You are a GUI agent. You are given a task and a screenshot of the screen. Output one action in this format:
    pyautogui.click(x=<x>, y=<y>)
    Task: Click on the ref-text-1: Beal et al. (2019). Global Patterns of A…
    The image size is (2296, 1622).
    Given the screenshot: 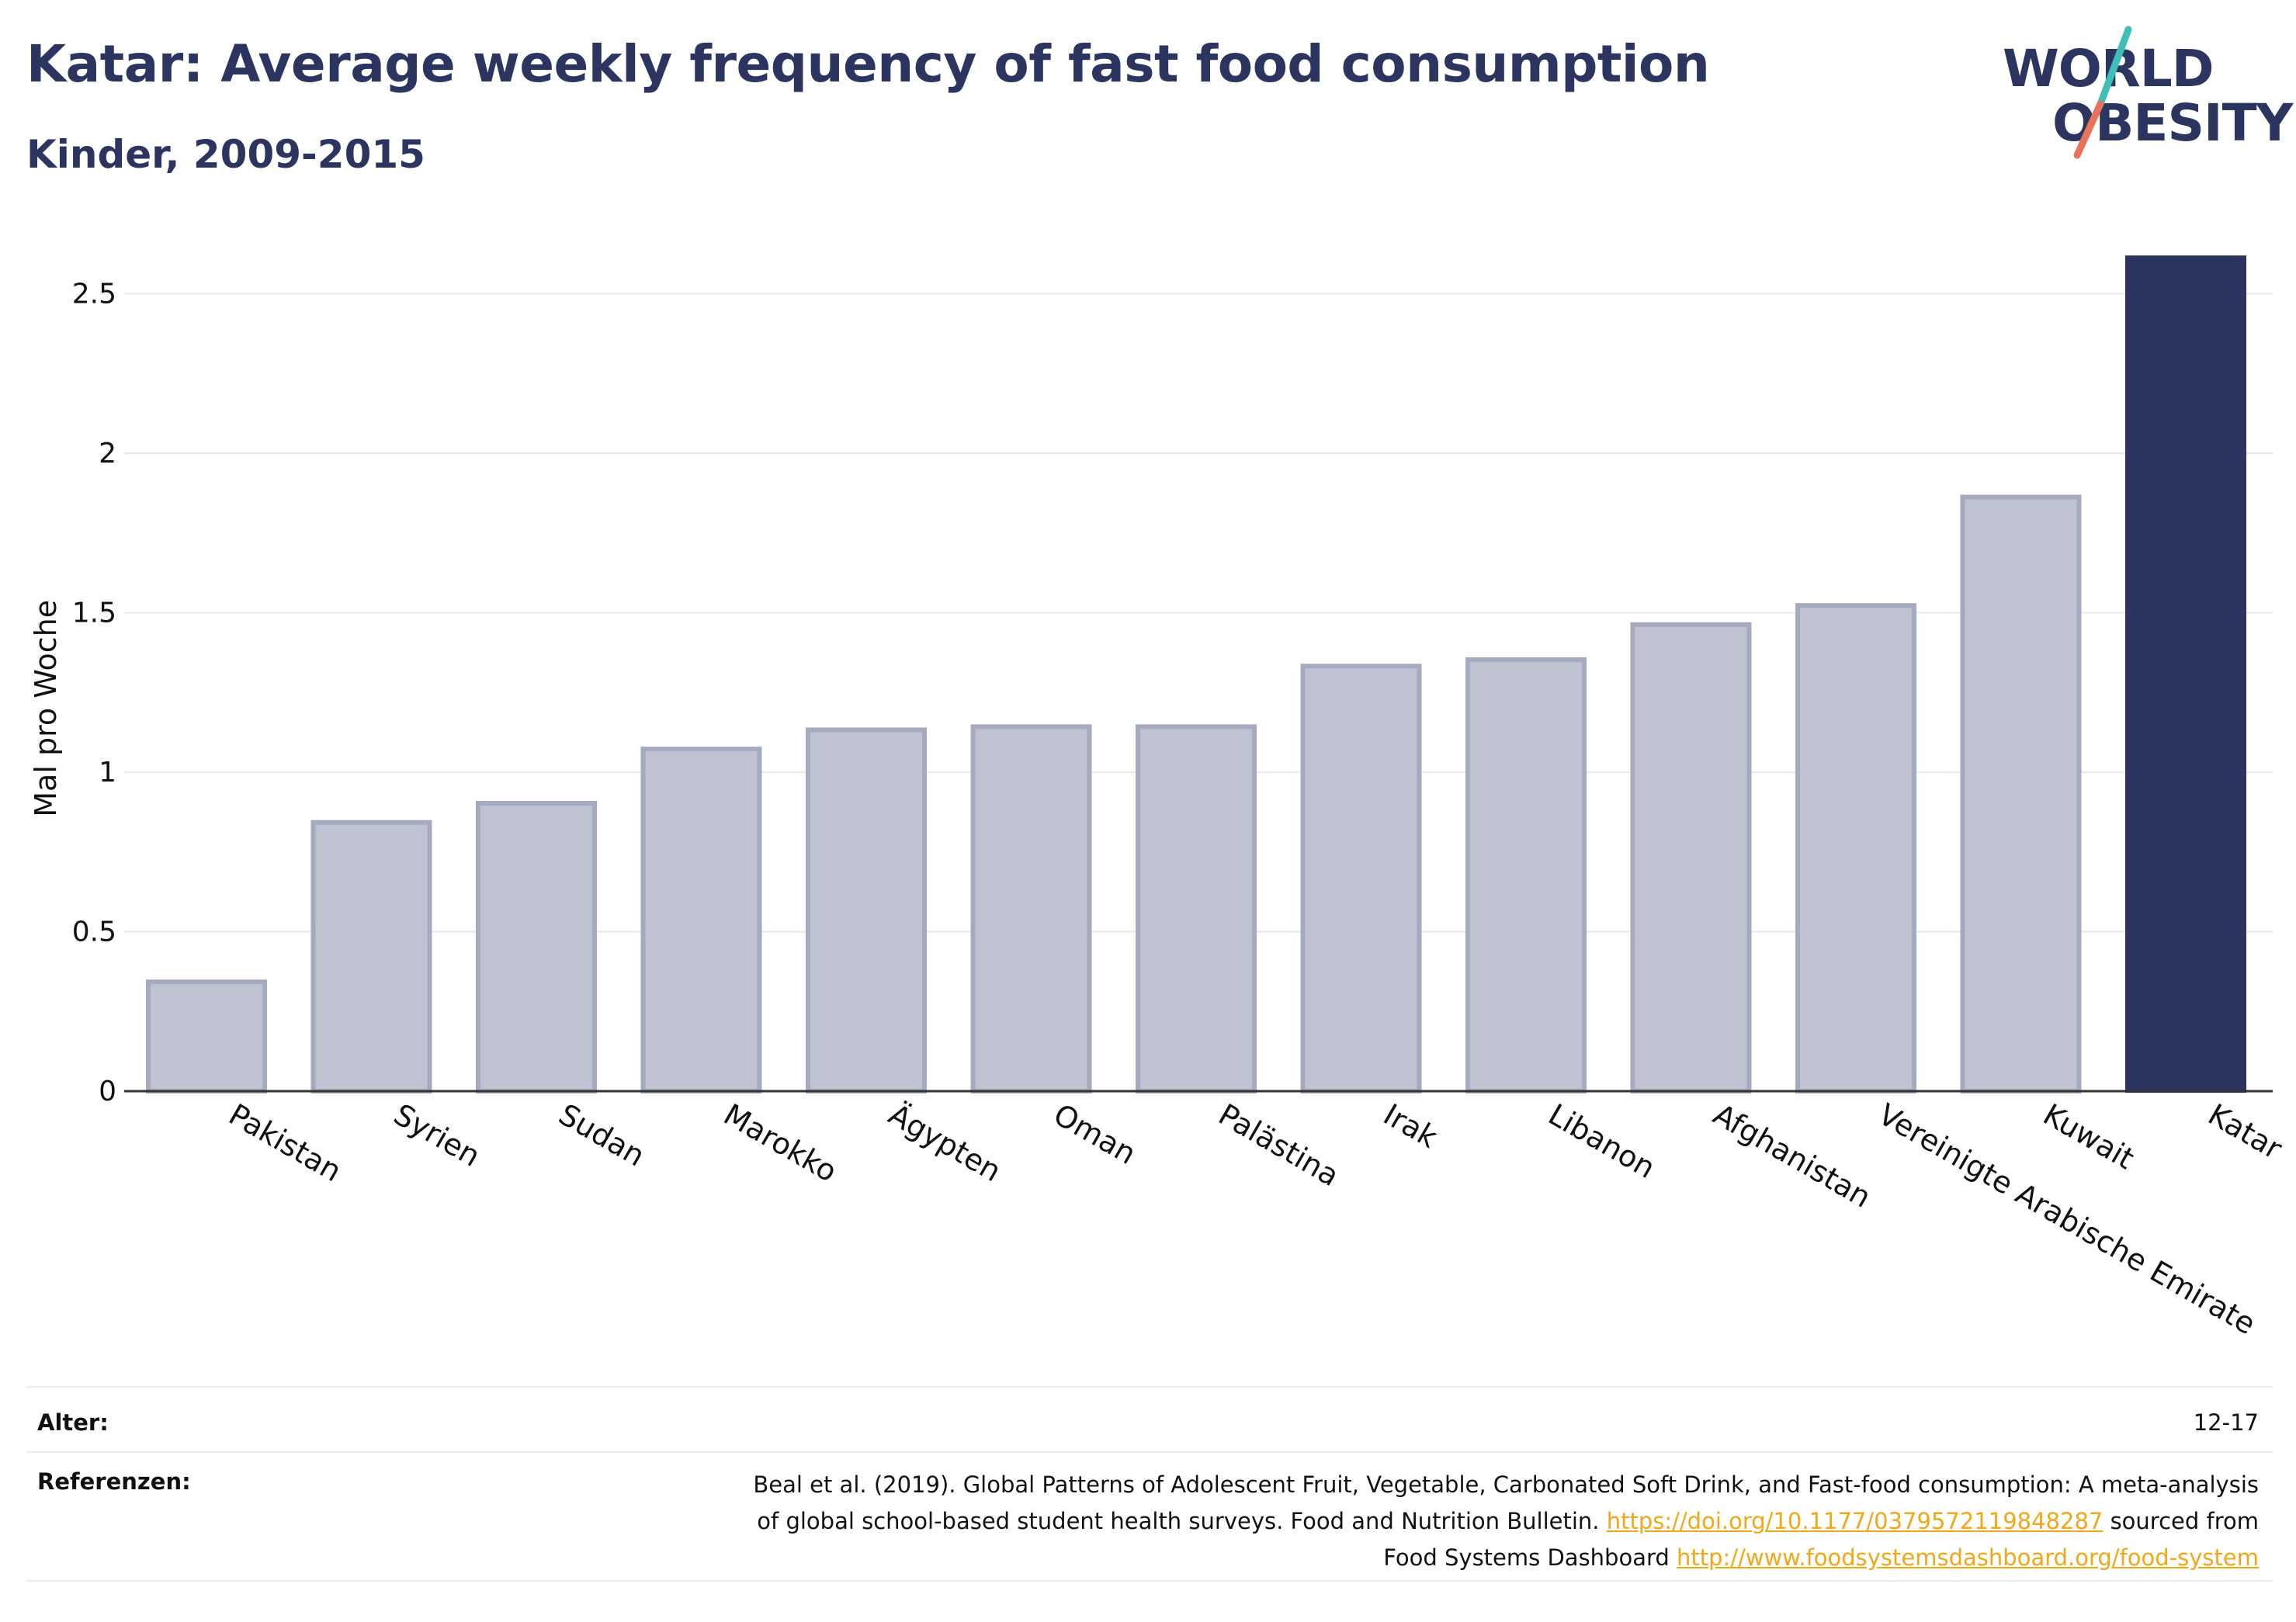 What is the action you would take?
    pyautogui.click(x=1506, y=1484)
    